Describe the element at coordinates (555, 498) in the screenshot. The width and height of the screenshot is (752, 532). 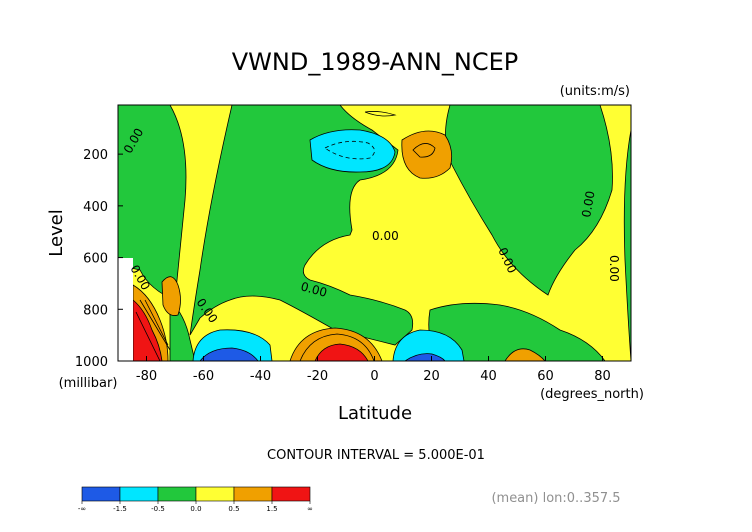
I see `footnote: (mean) lon:0..357.5` at that location.